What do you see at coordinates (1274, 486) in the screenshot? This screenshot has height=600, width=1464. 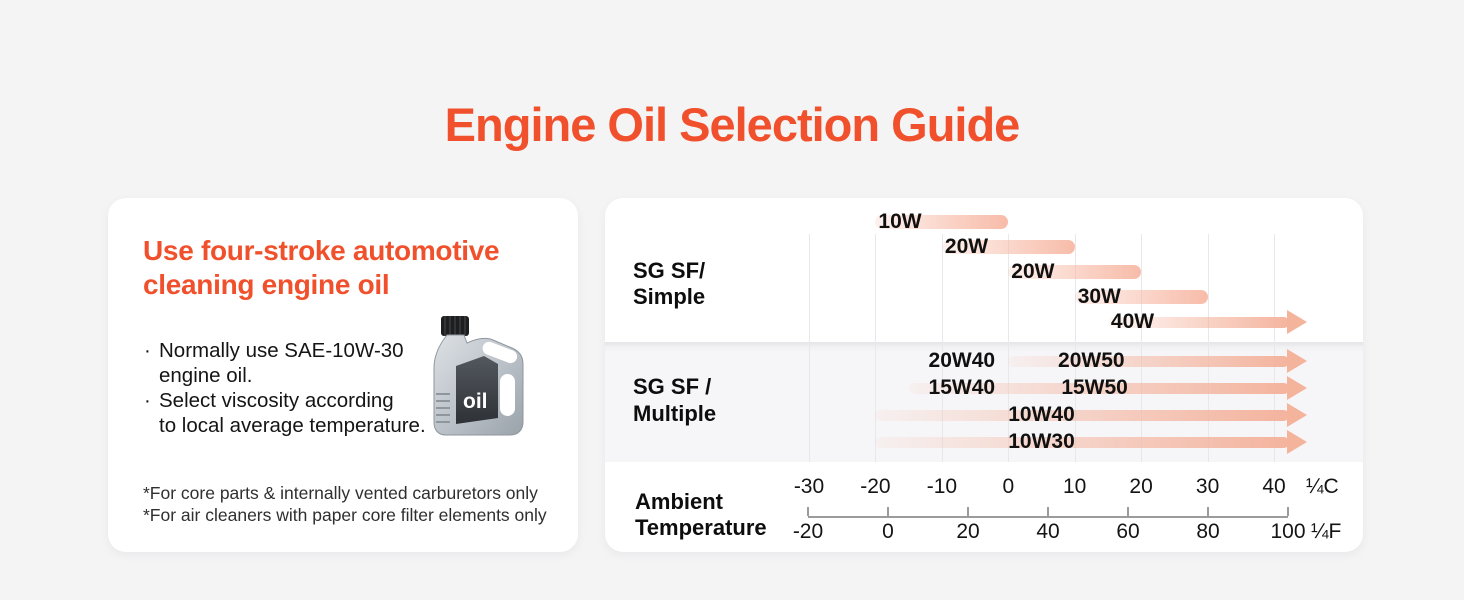 I see `axis-c-label: 40` at bounding box center [1274, 486].